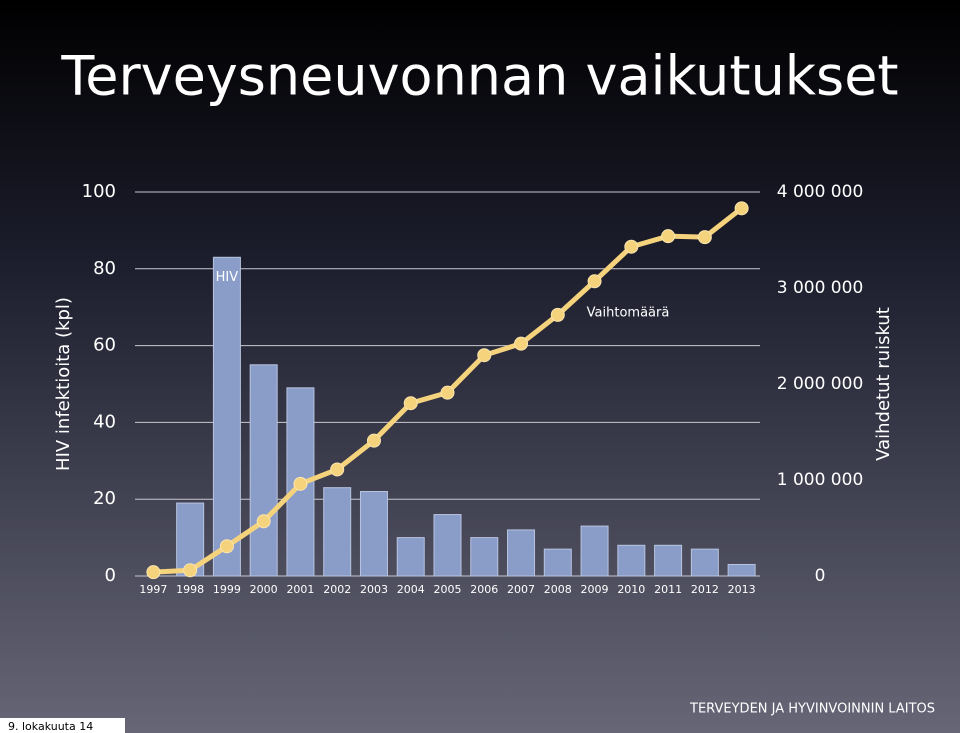 The height and width of the screenshot is (733, 960). What do you see at coordinates (668, 589) in the screenshot?
I see `x-tick-label: 2011` at bounding box center [668, 589].